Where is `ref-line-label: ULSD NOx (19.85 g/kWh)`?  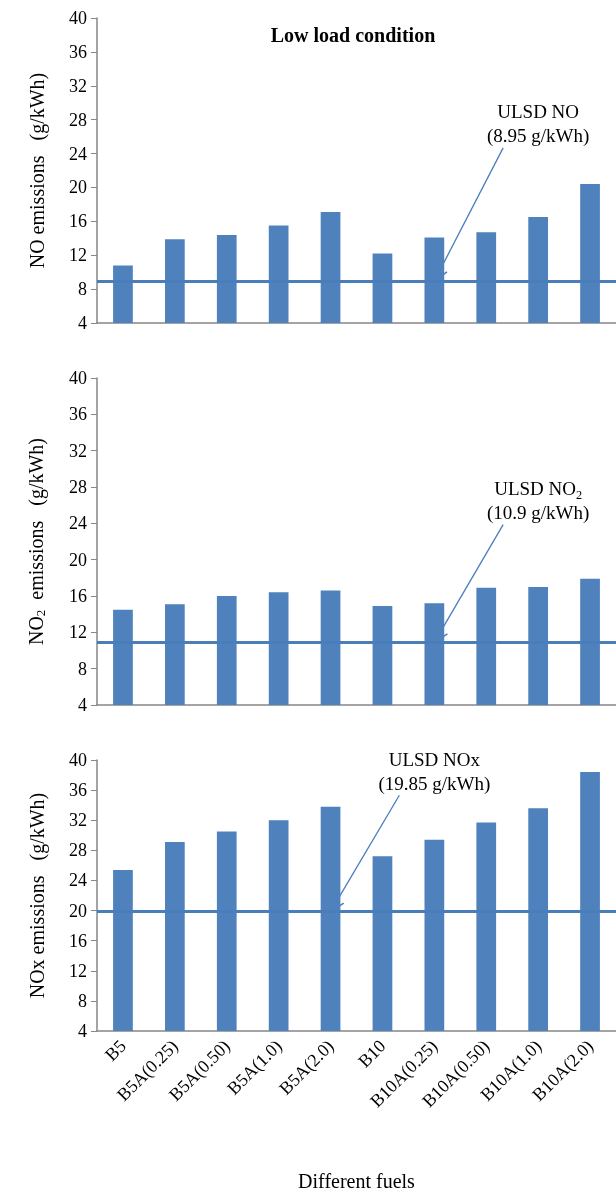 ref-line-label: ULSD NOx (19.85 g/kWh) is located at coordinates (434, 771).